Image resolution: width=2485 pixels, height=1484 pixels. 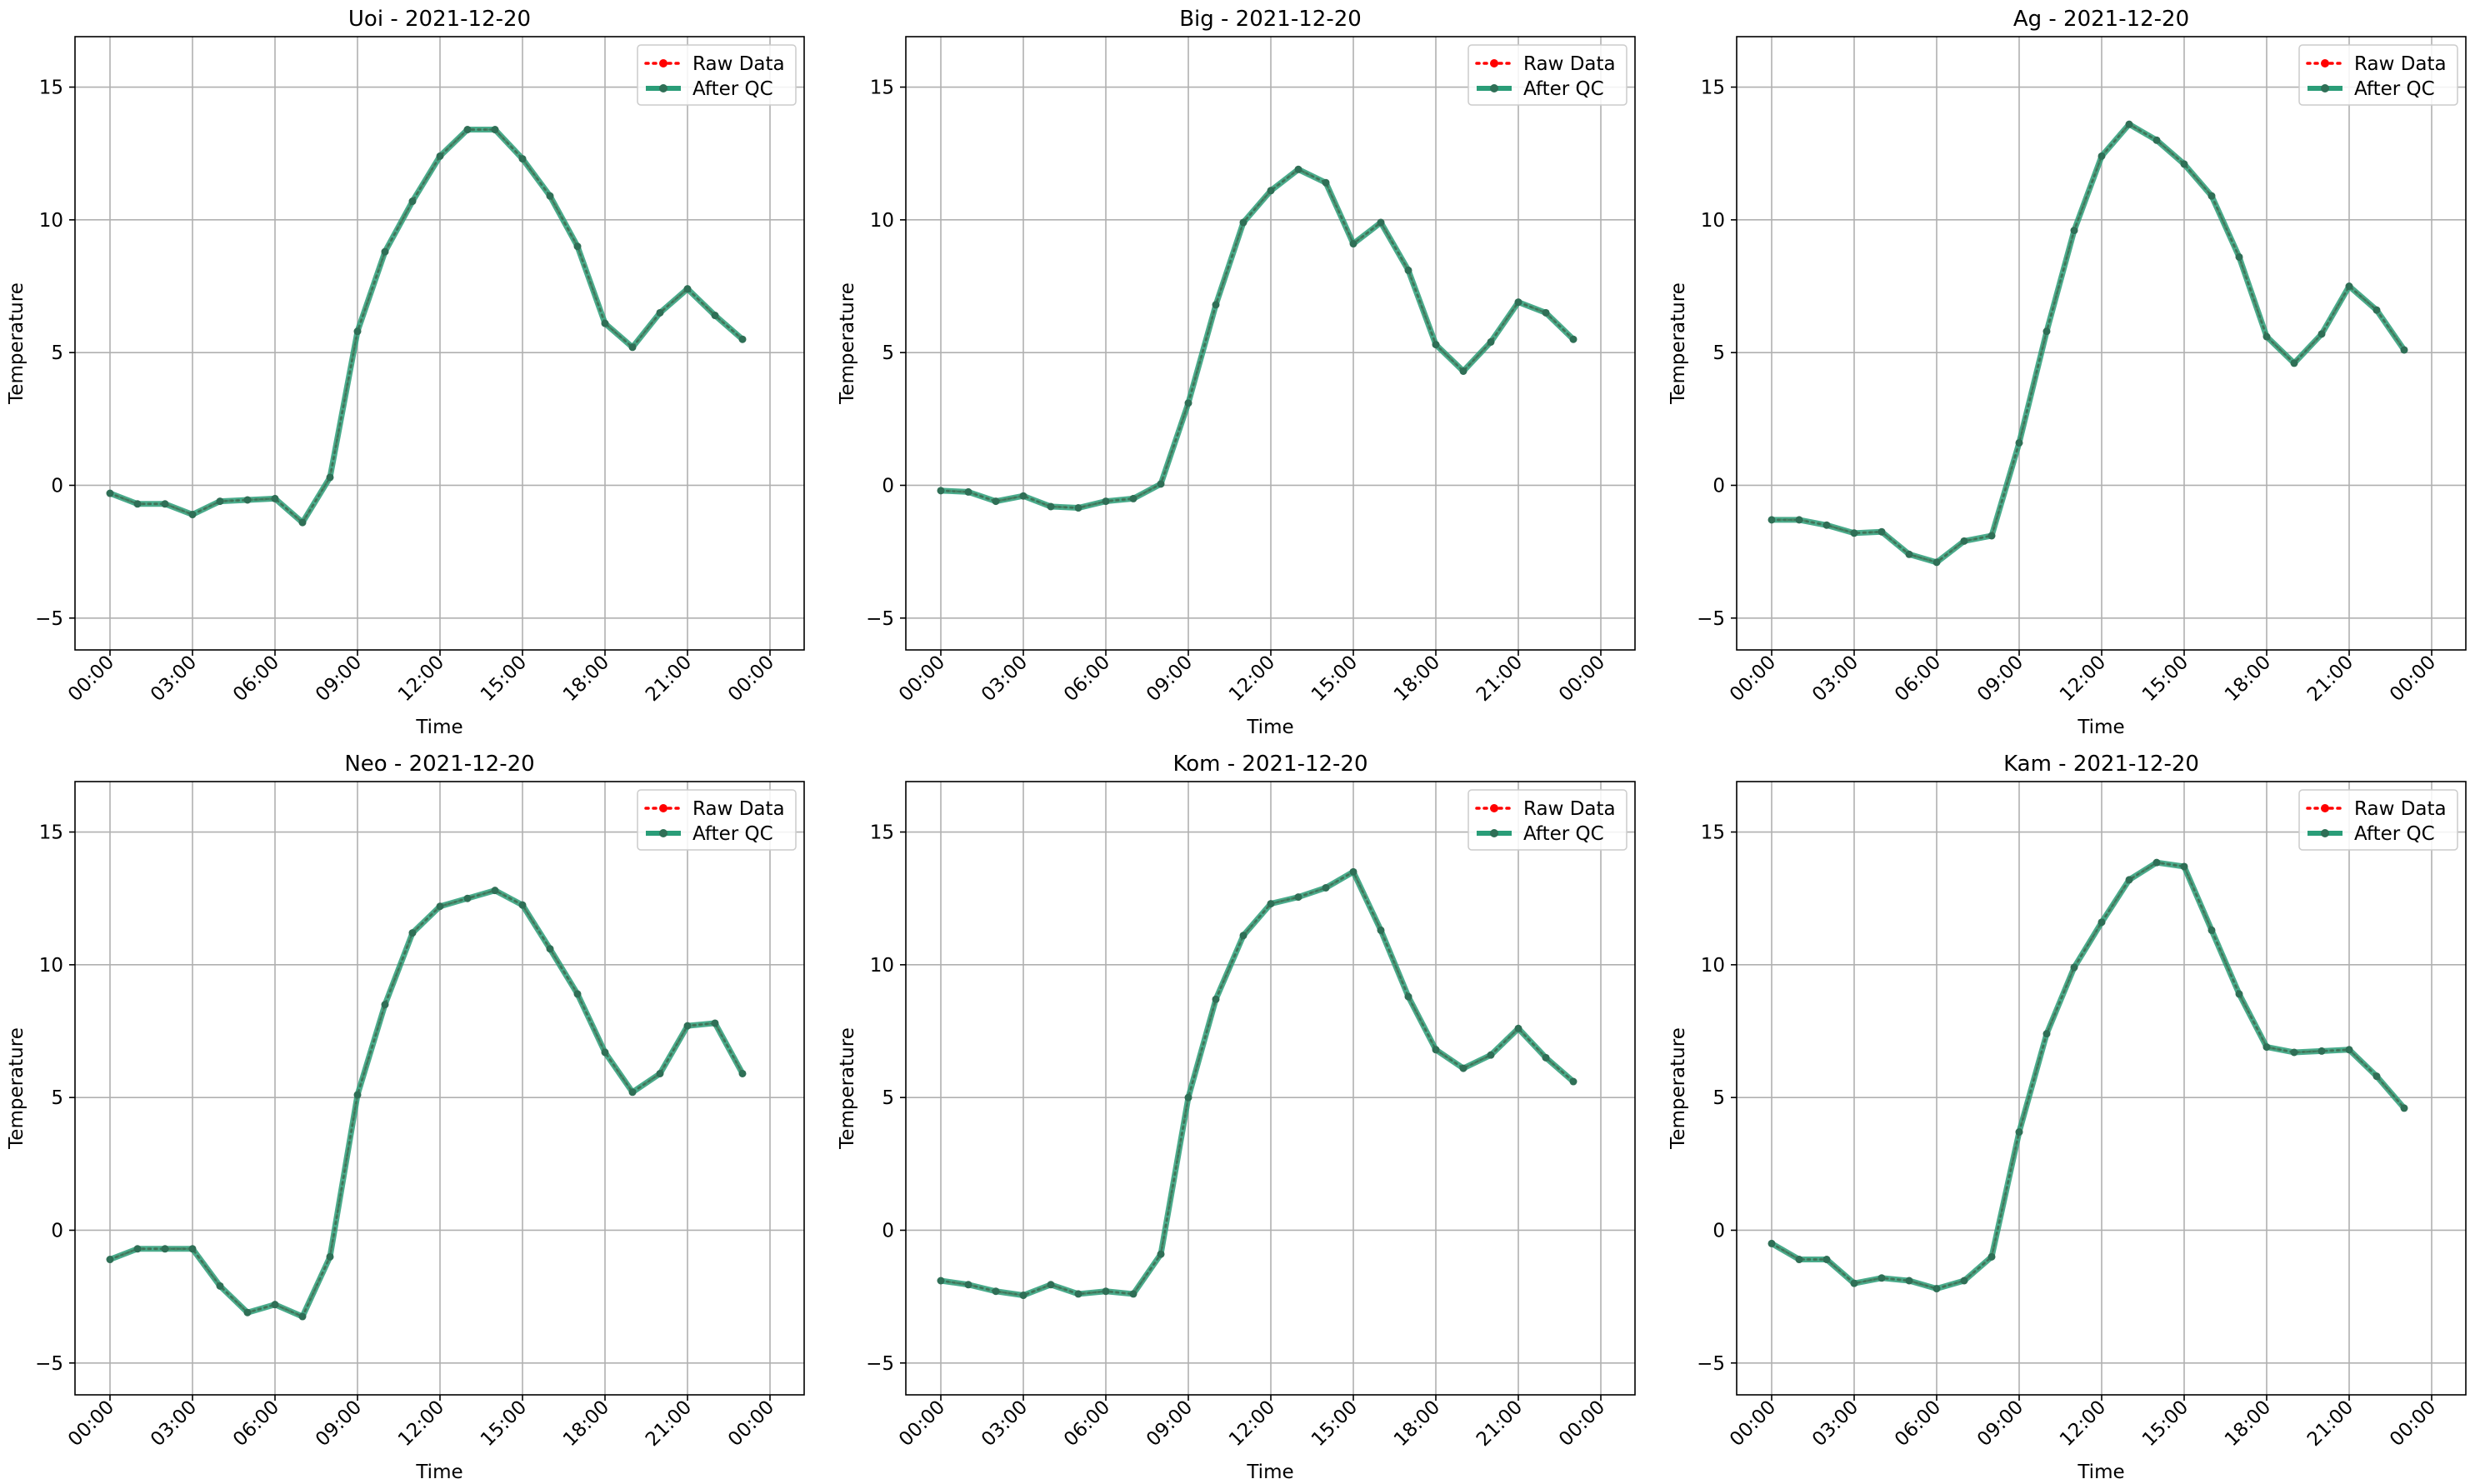 What do you see at coordinates (439, 764) in the screenshot?
I see `subplot-title: Neo - 2021-12-20` at bounding box center [439, 764].